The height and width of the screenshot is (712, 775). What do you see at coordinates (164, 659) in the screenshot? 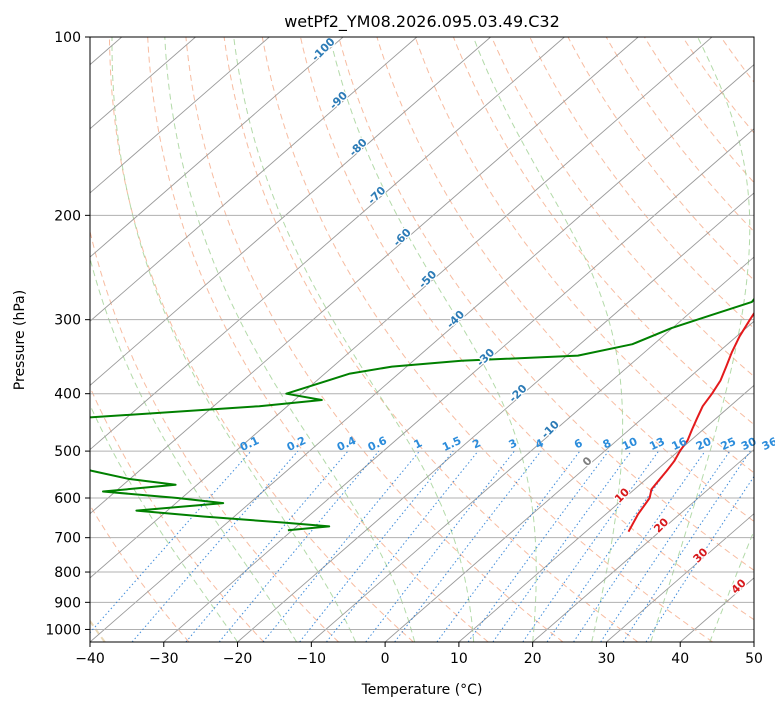
I see `x-tick-label: −30` at bounding box center [164, 659].